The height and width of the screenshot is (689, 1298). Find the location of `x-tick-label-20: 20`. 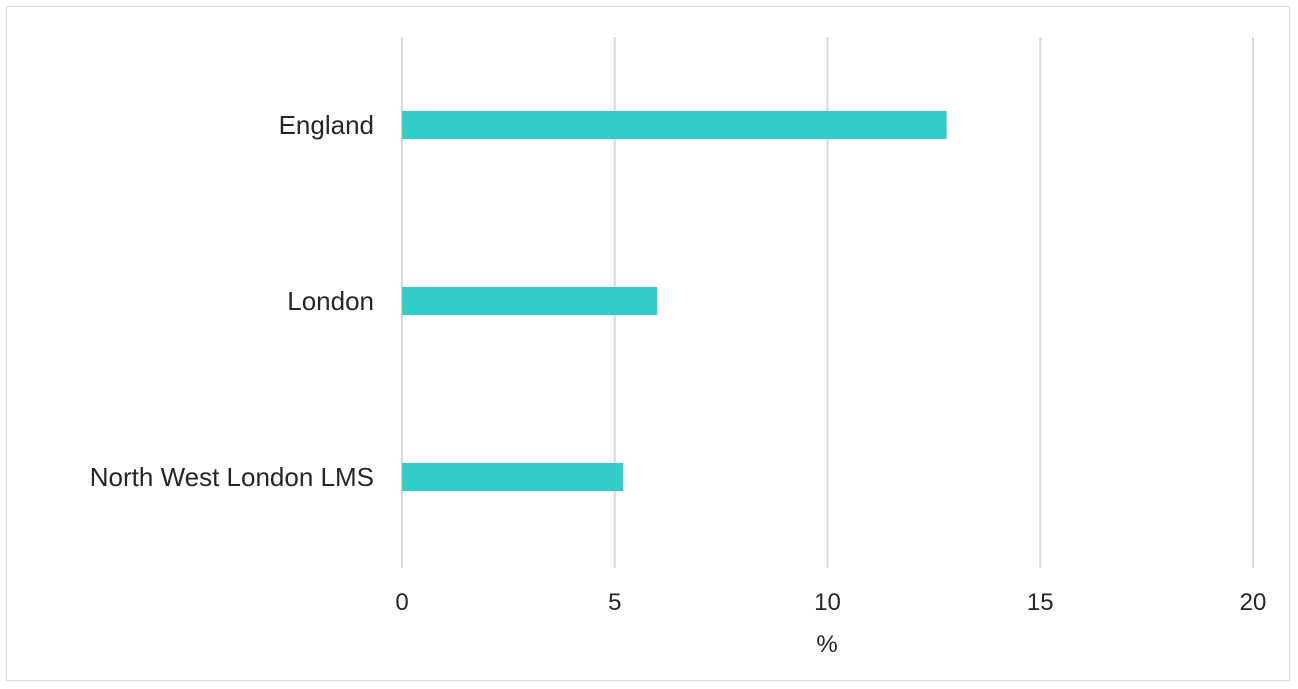

x-tick-label-20: 20 is located at coordinates (1253, 602).